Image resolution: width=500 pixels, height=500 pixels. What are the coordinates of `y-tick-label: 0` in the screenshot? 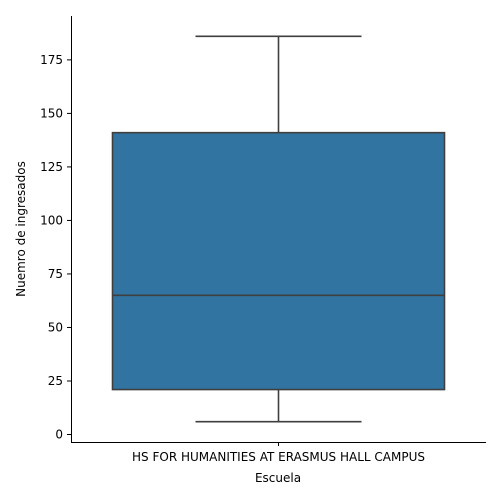 It's located at (59, 435).